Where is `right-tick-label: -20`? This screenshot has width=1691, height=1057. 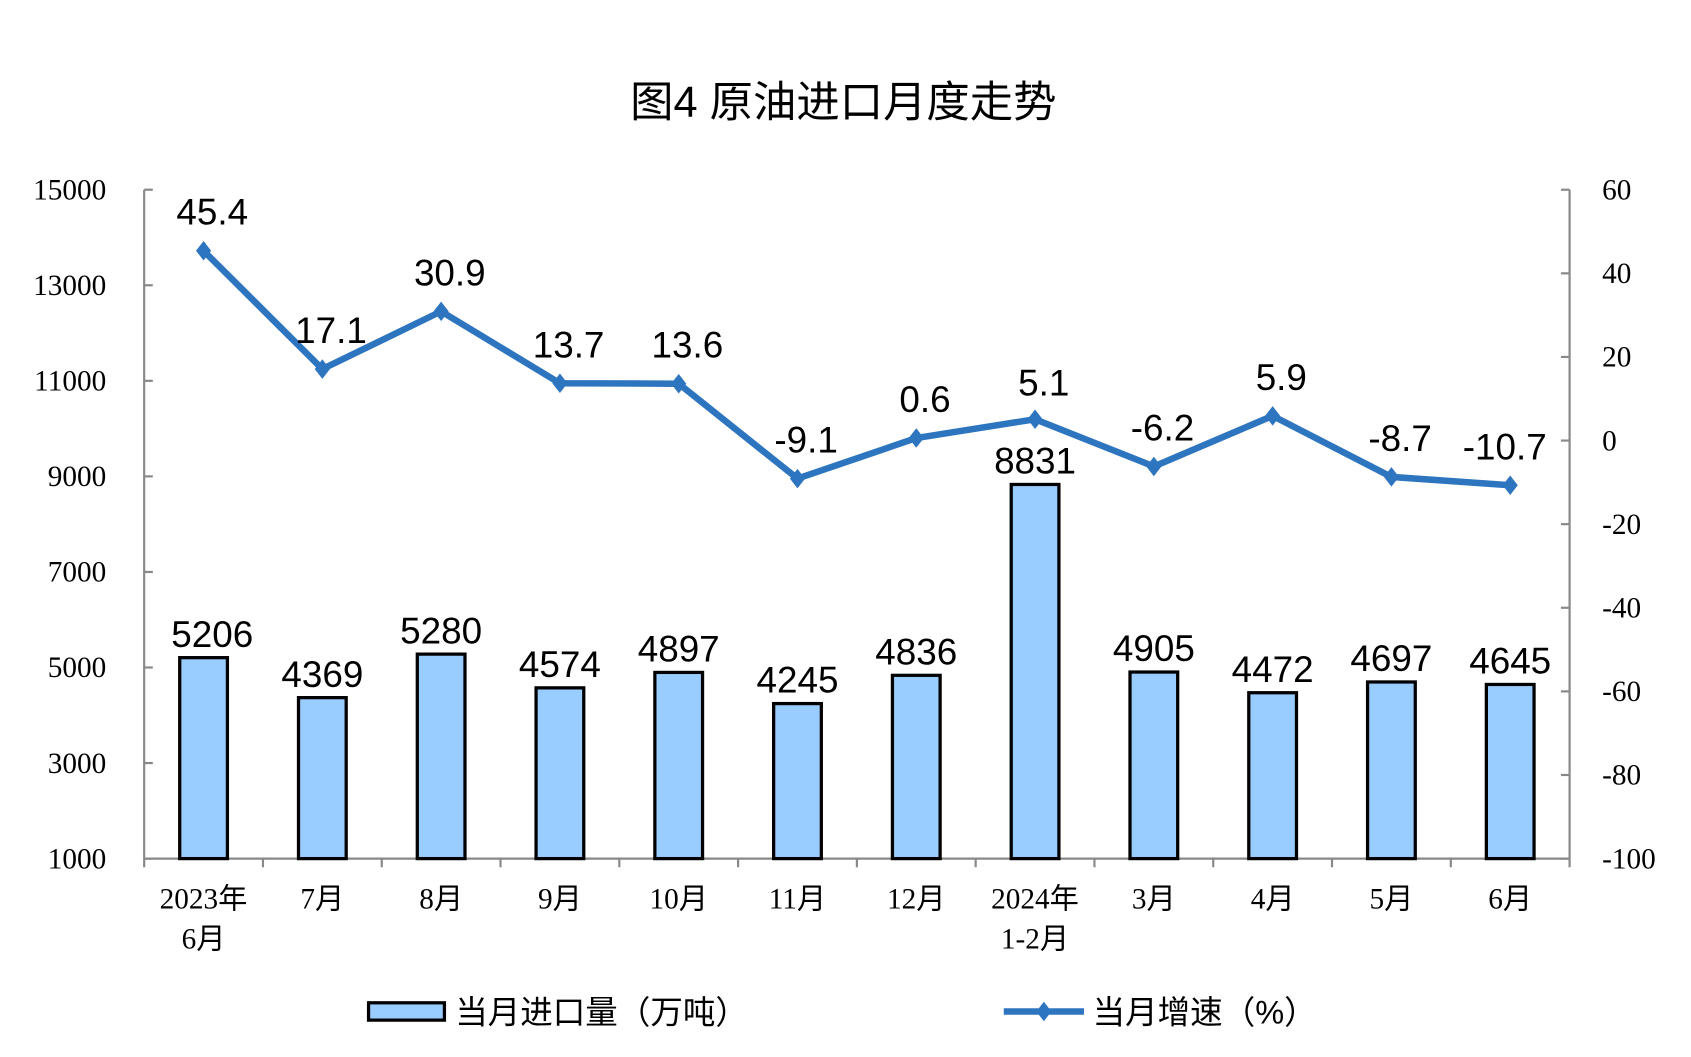 right-tick-label: -20 is located at coordinates (1621, 525).